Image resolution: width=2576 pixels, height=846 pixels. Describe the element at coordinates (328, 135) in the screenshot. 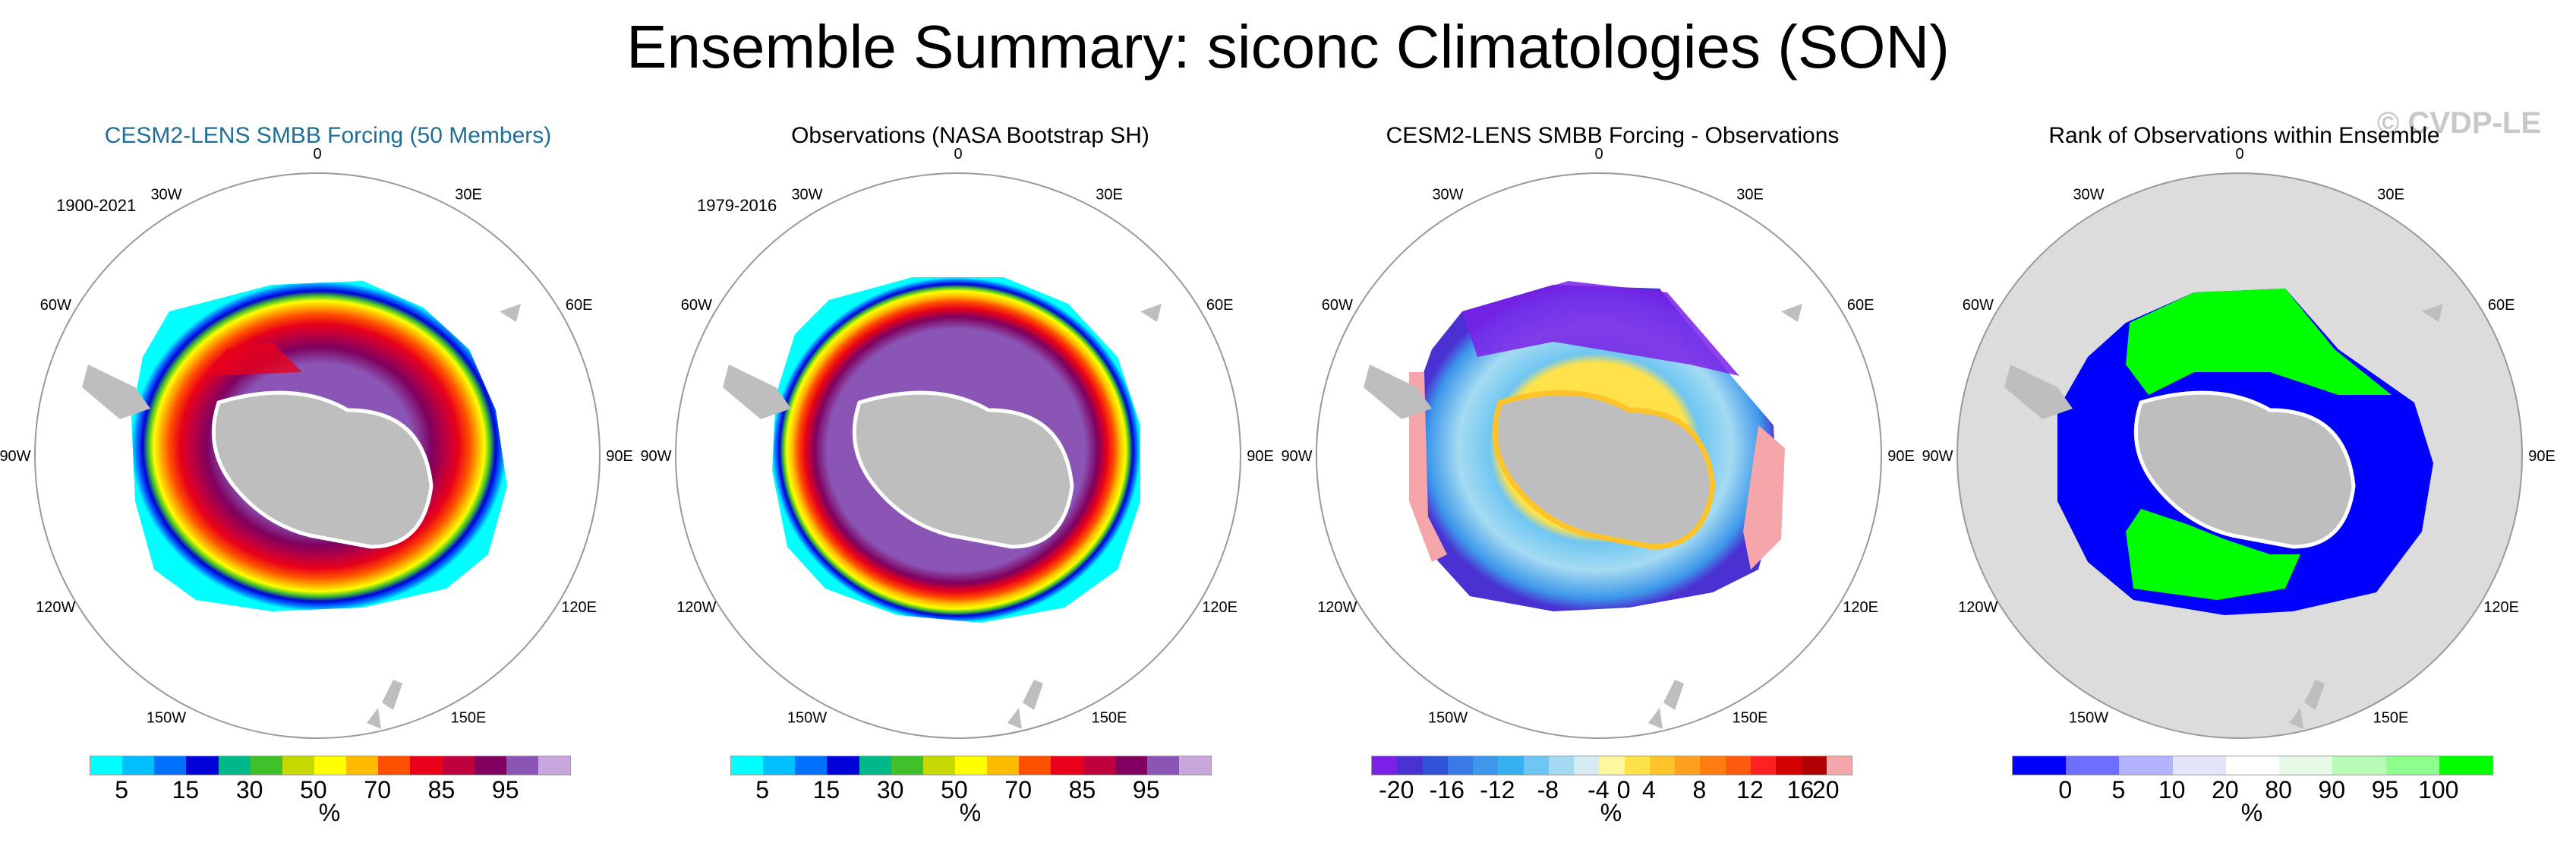

I see `panel-1-title: CESM2-LENS SMBB Forcing (50 Members)` at that location.